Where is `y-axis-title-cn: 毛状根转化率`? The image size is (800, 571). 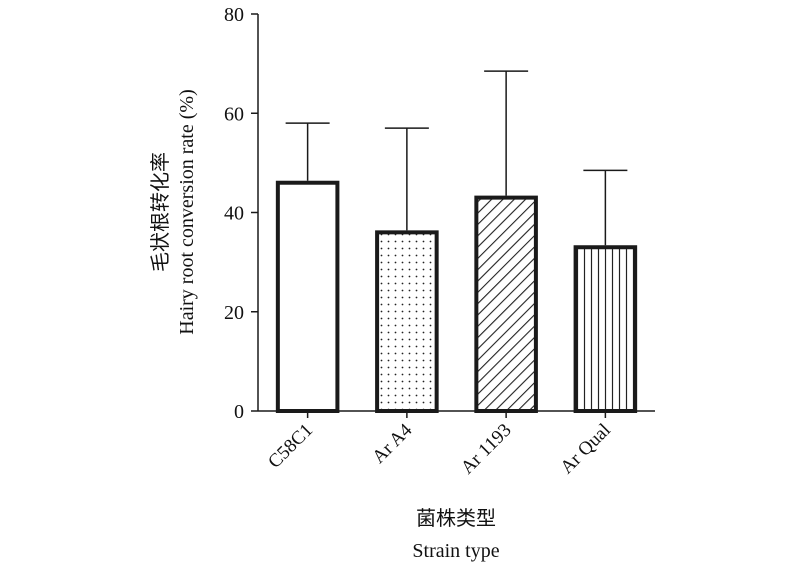 y-axis-title-cn: 毛状根转化率 is located at coordinates (160, 212).